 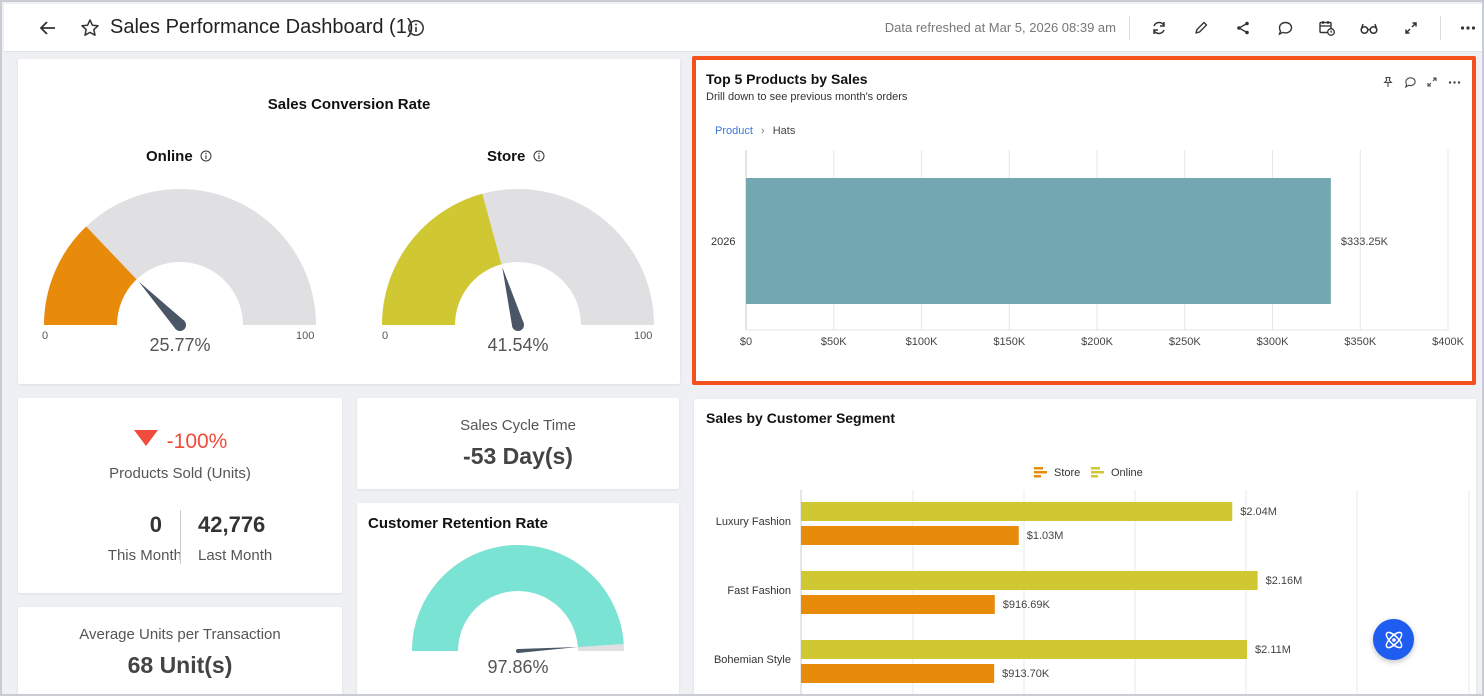 I want to click on gauge-label-store: Store, so click(x=516, y=157).